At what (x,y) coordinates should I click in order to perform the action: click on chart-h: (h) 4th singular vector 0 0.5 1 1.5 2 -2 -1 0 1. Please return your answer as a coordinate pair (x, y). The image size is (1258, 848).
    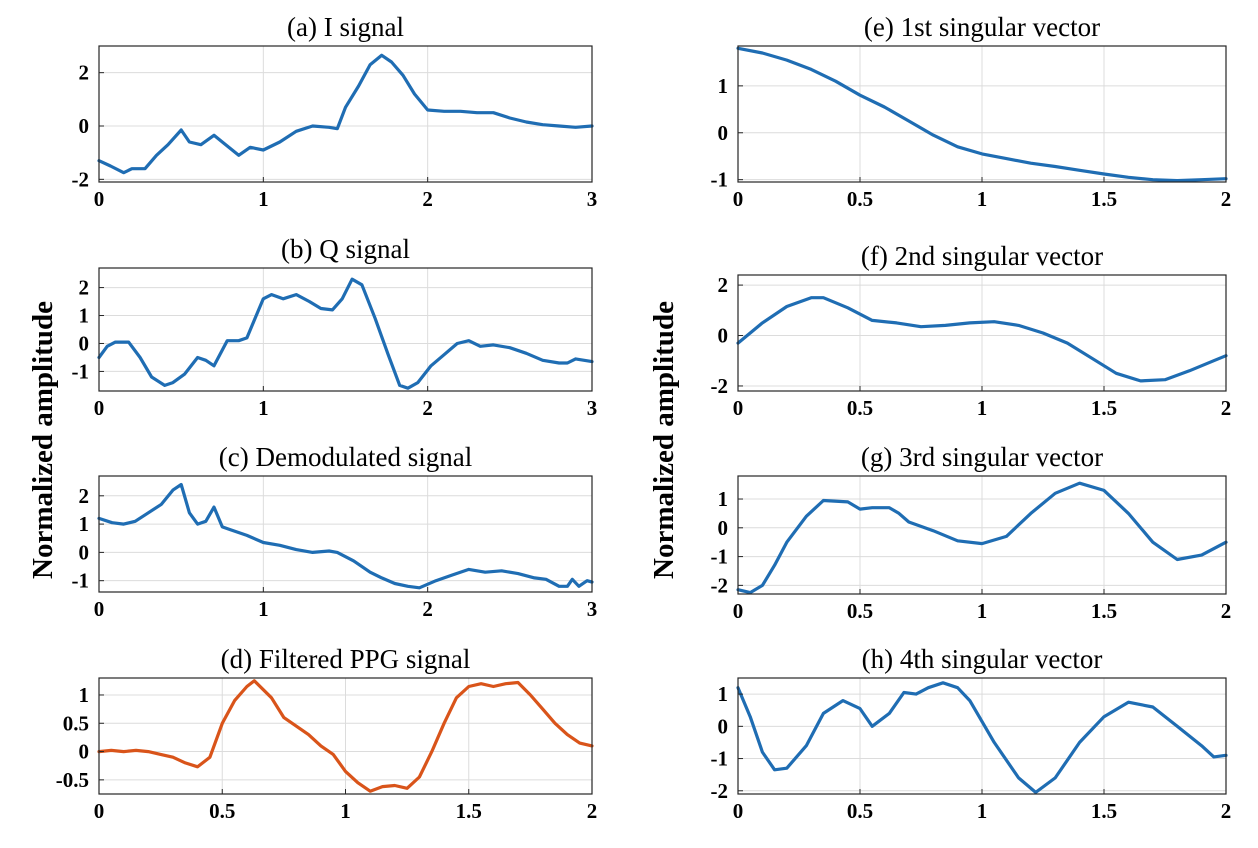
    Looking at the image, I should click on (971, 733).